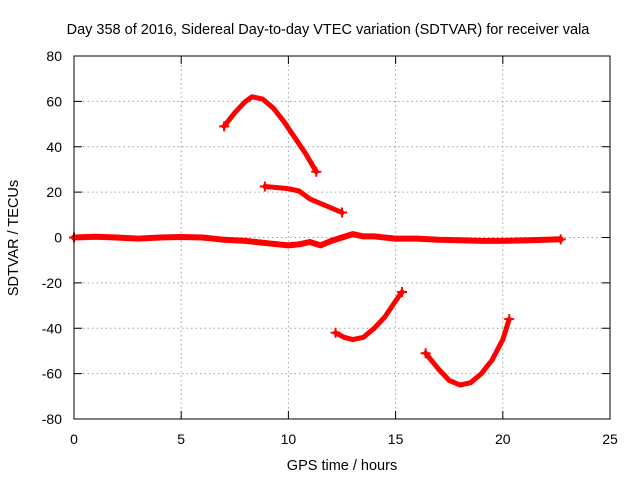  What do you see at coordinates (467, 352) in the screenshot?
I see `series-arc-negative-b` at bounding box center [467, 352].